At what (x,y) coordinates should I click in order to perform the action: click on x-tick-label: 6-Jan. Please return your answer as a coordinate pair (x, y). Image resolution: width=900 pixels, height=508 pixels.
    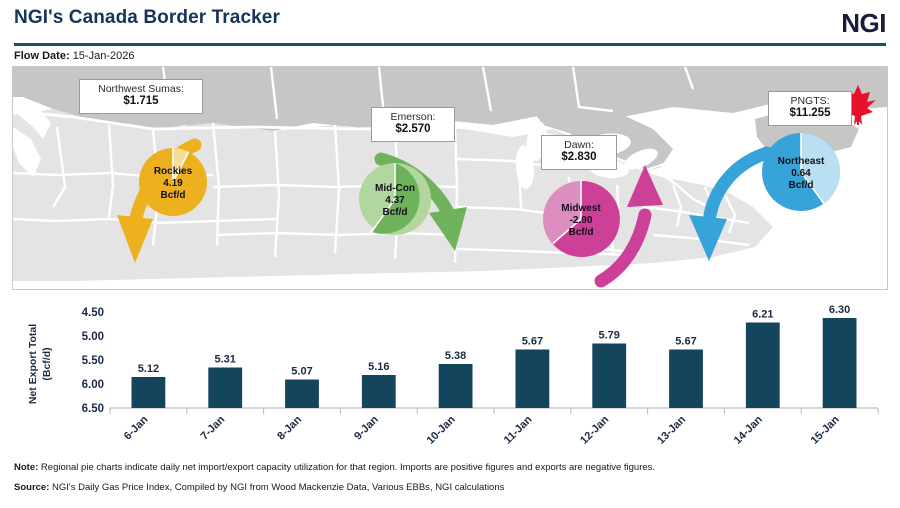
    Looking at the image, I should click on (136, 427).